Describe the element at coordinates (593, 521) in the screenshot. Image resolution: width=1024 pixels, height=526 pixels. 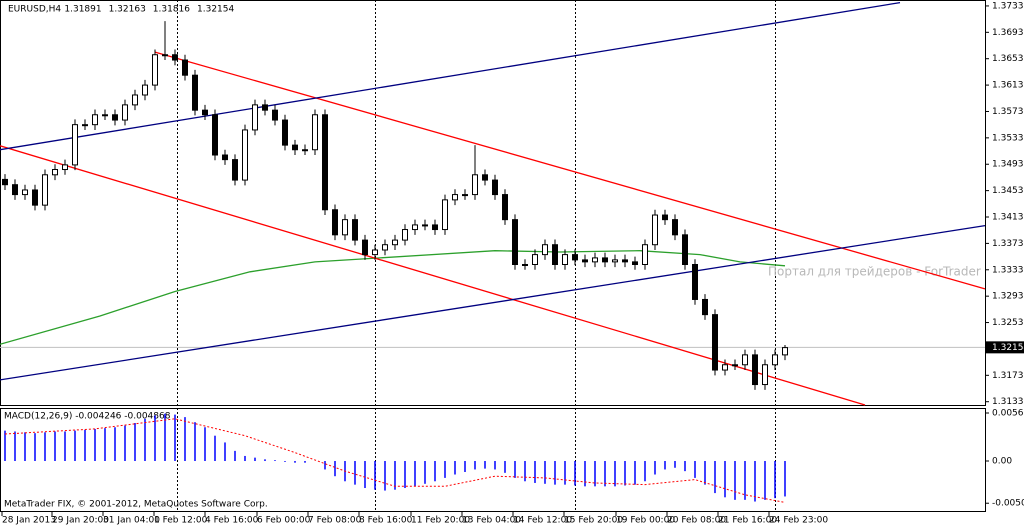
I see `x-tick-label: 15 Feb 20:00` at that location.